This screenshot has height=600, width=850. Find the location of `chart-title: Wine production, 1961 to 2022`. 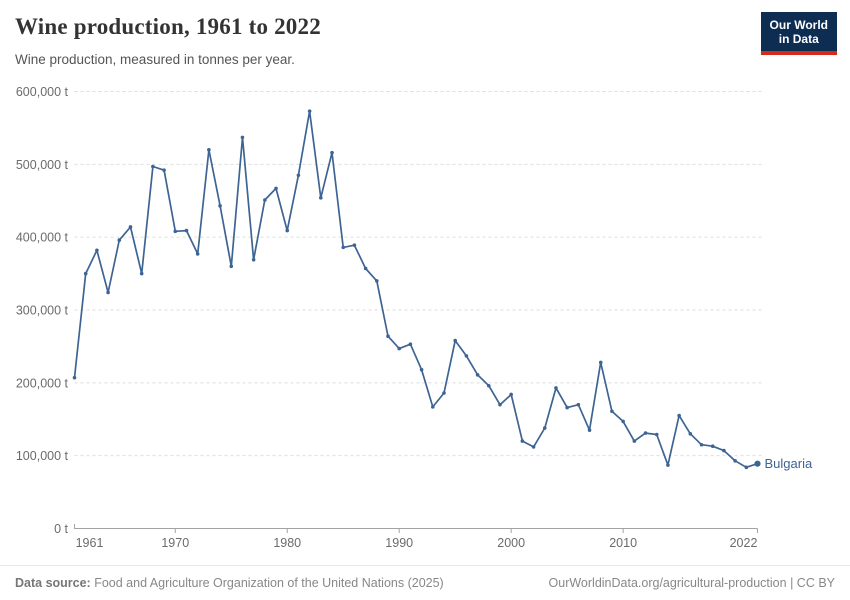

chart-title: Wine production, 1961 to 2022 is located at coordinates (168, 26).